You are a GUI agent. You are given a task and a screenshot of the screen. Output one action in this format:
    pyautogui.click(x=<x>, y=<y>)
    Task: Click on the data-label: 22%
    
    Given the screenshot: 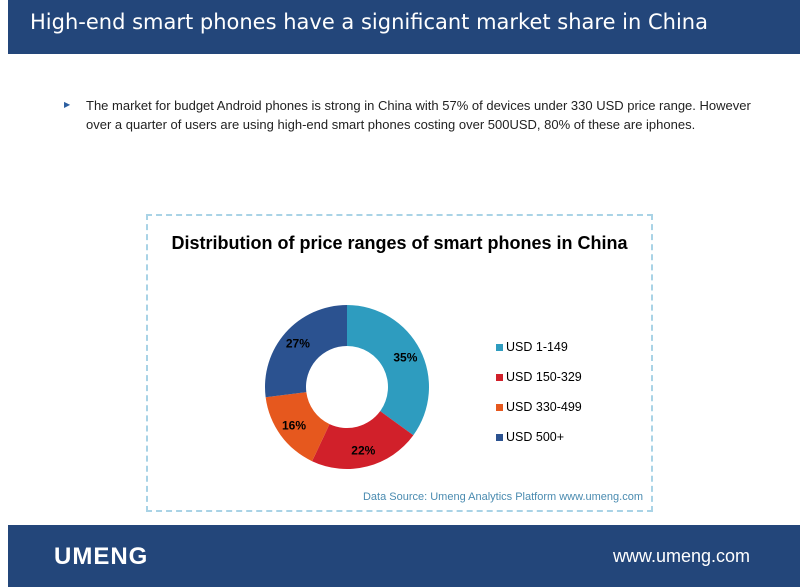 What is the action you would take?
    pyautogui.click(x=363, y=450)
    